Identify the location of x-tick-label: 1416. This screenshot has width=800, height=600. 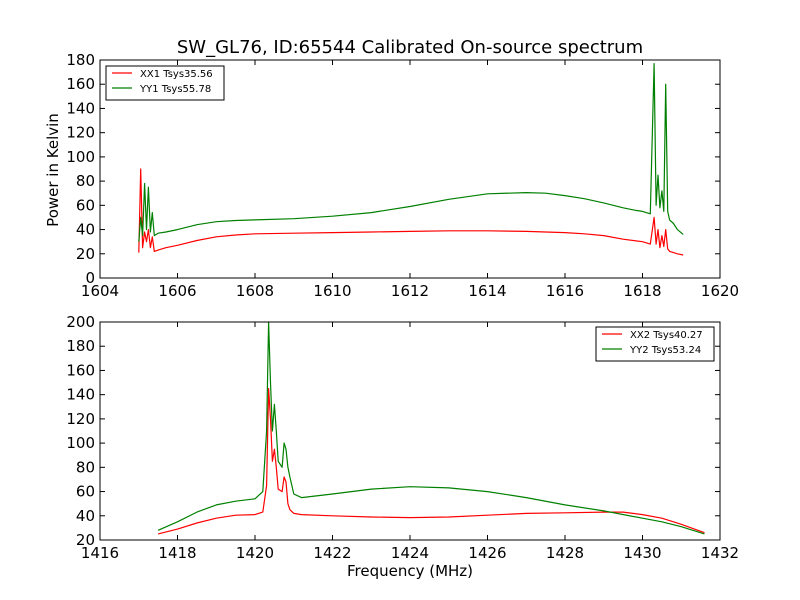
(100, 553).